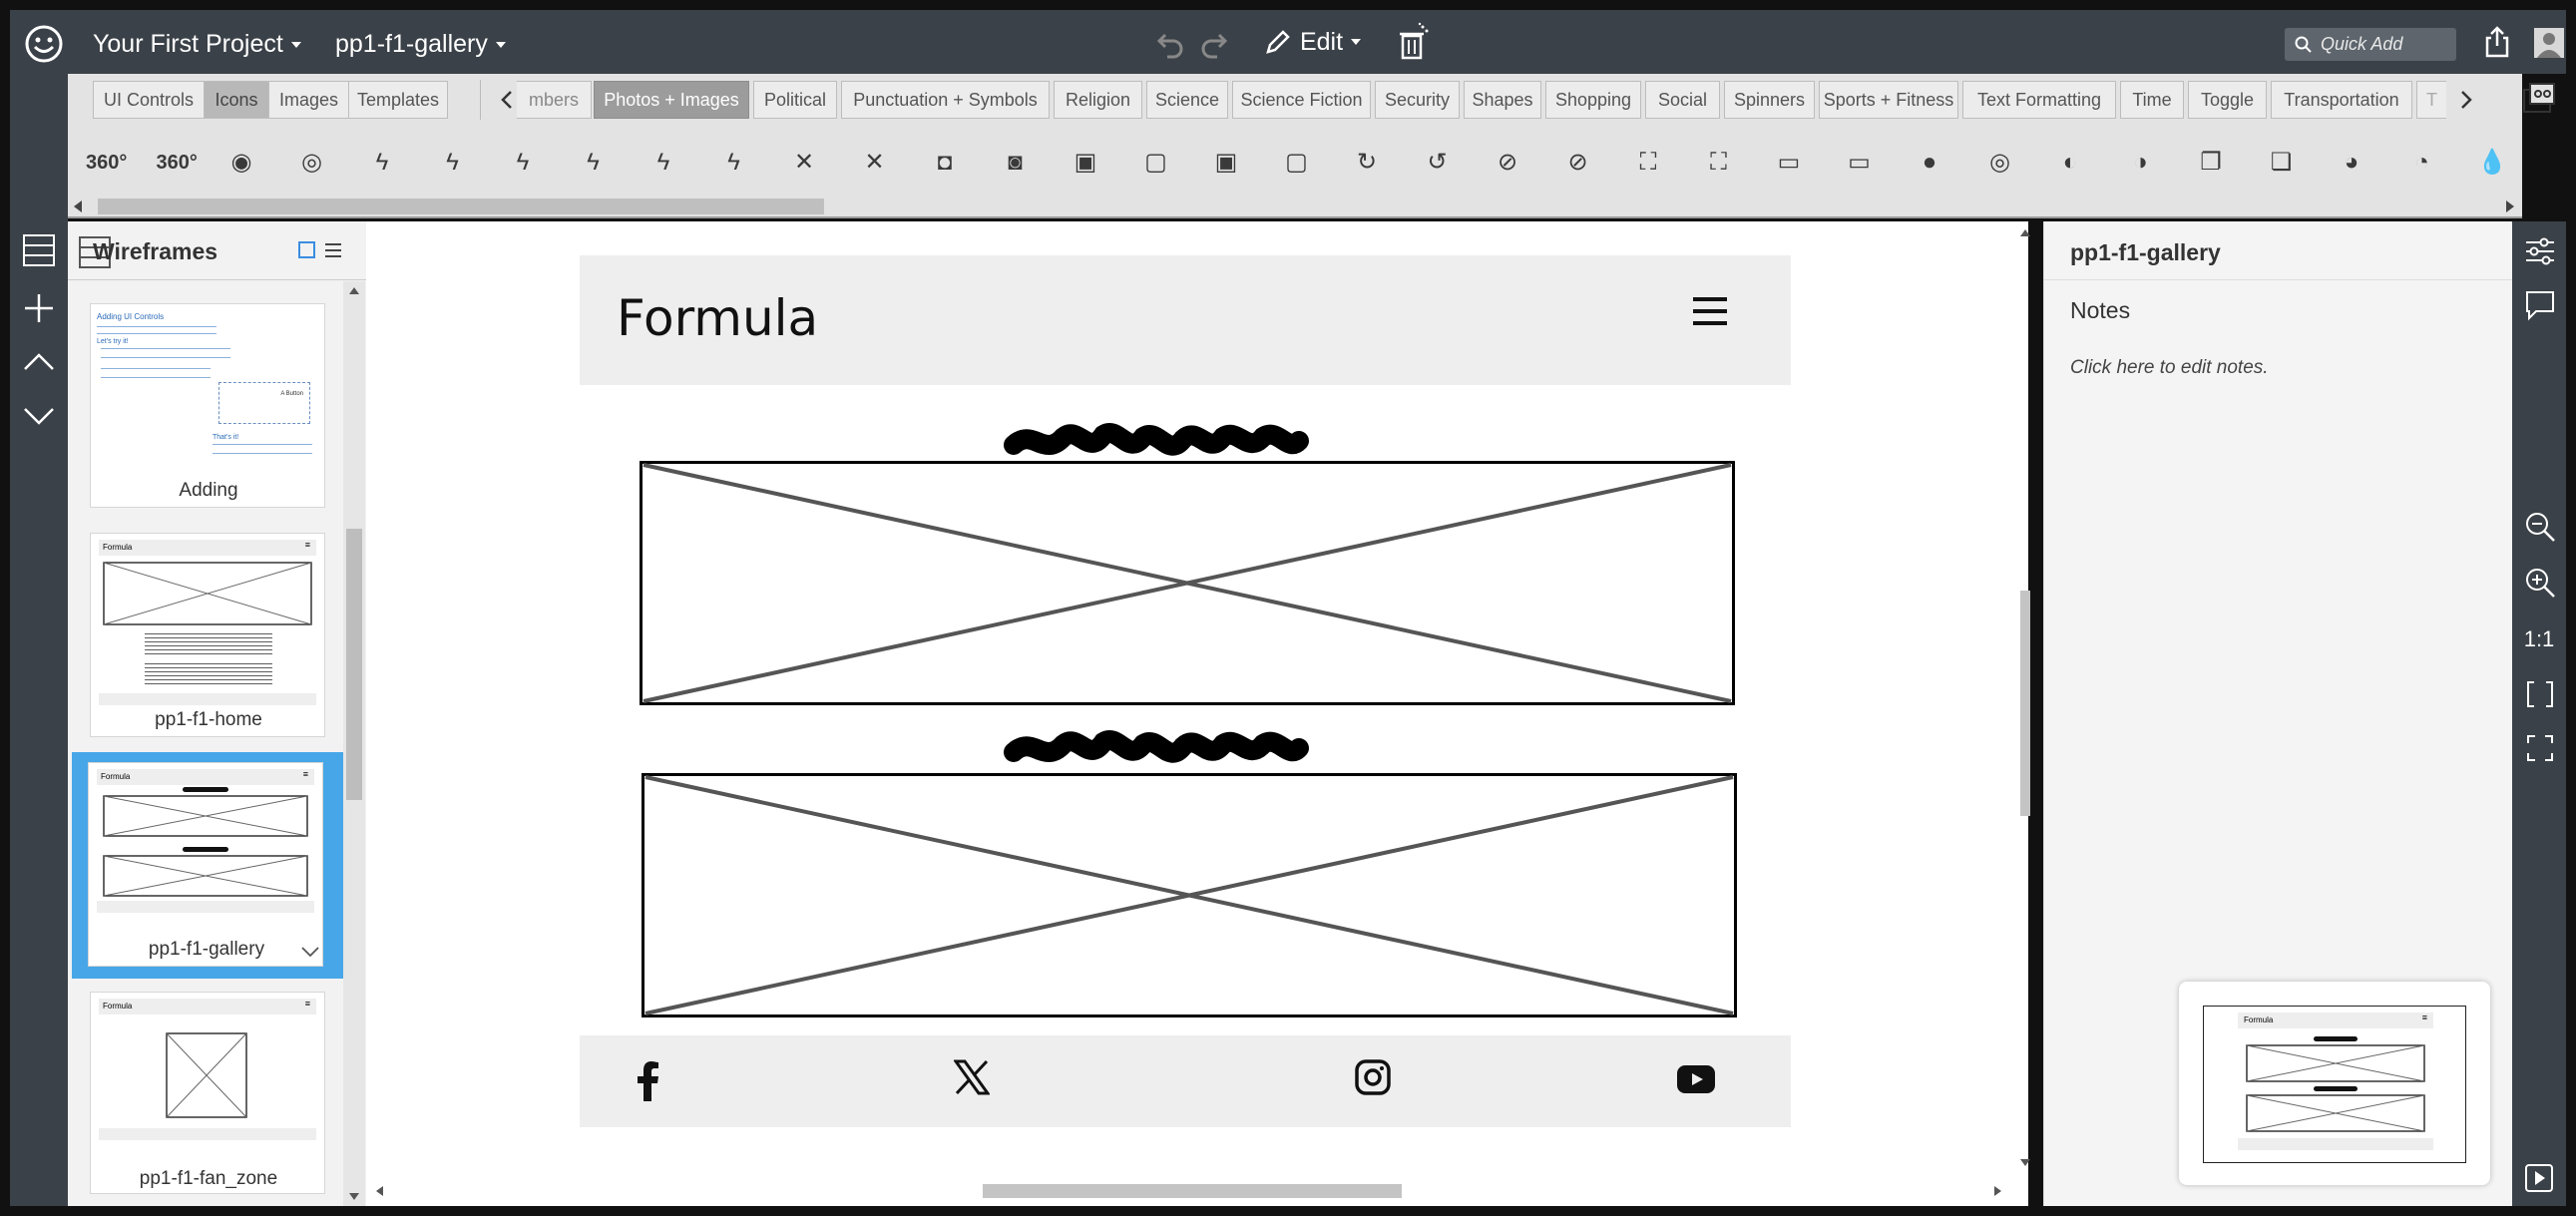  I want to click on canvas-hscrollbar, so click(1189, 1191).